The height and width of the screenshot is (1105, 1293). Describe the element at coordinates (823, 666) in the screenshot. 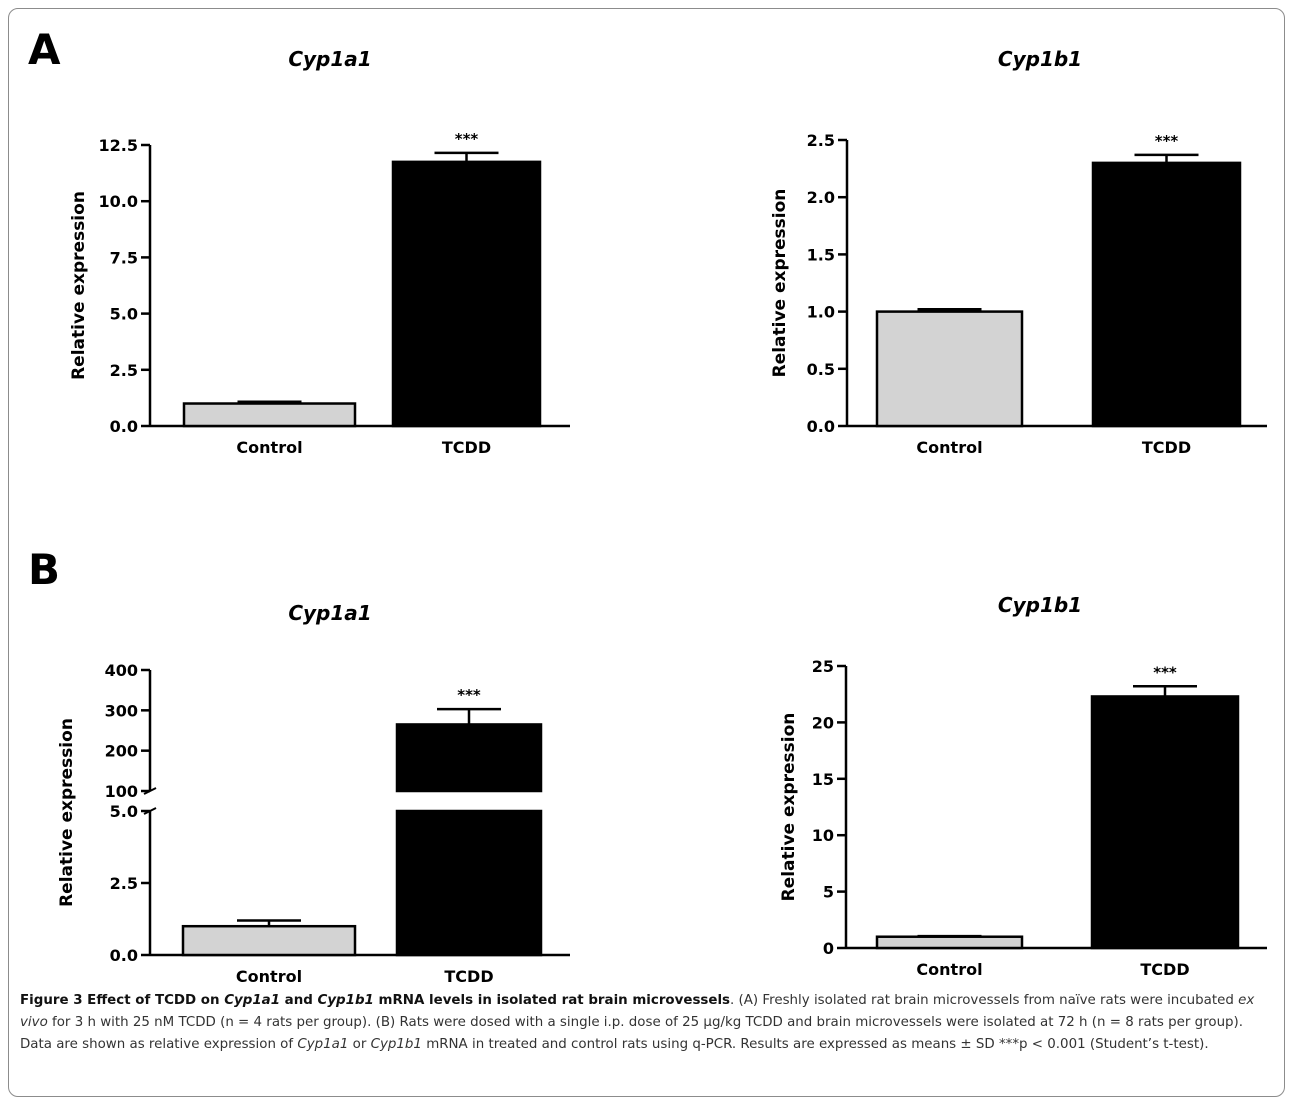

I see `y-tick-label: 25` at that location.